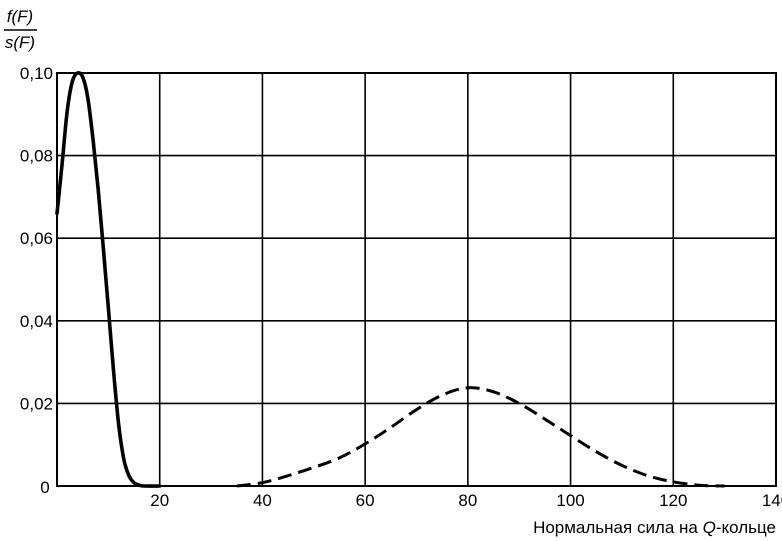  Describe the element at coordinates (36, 321) in the screenshot. I see `y-tick-label: 0,04` at that location.